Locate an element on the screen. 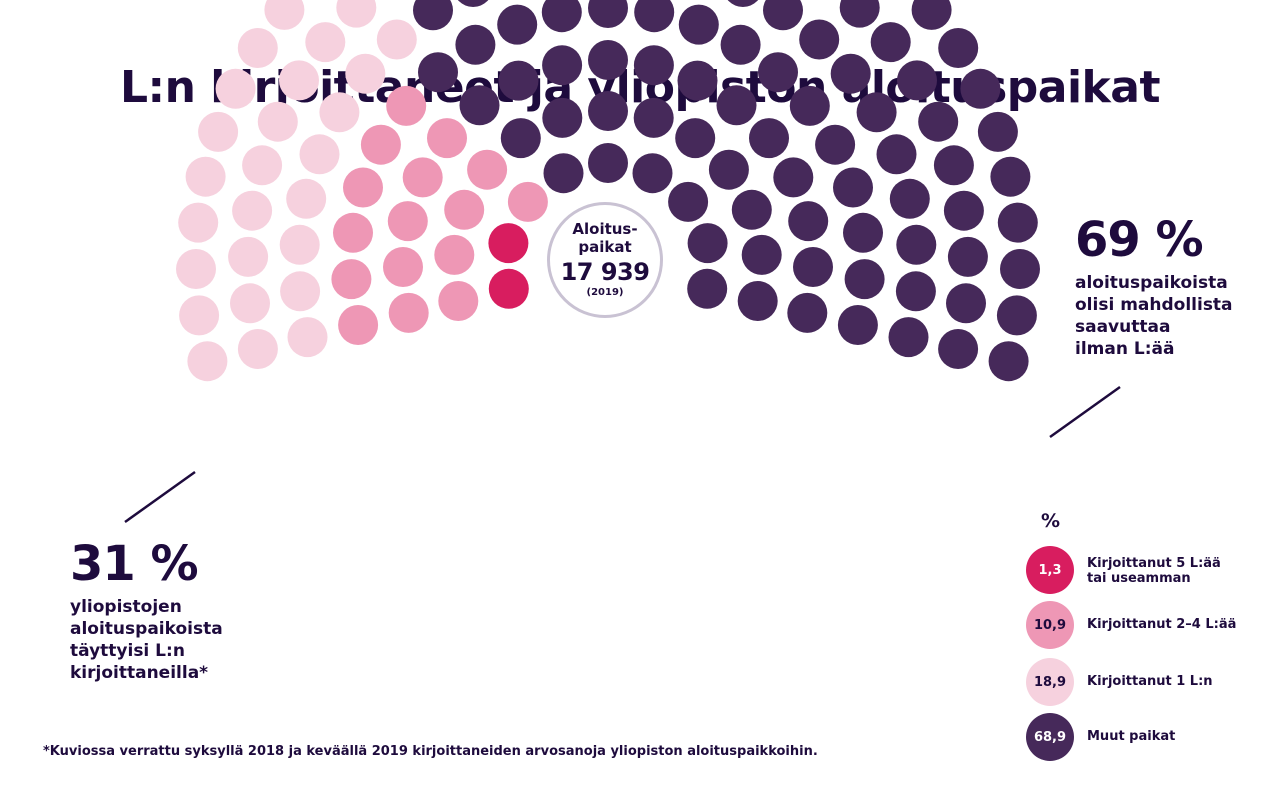 The height and width of the screenshot is (800, 1280). stat-right-value: 69 % is located at coordinates (1139, 240).